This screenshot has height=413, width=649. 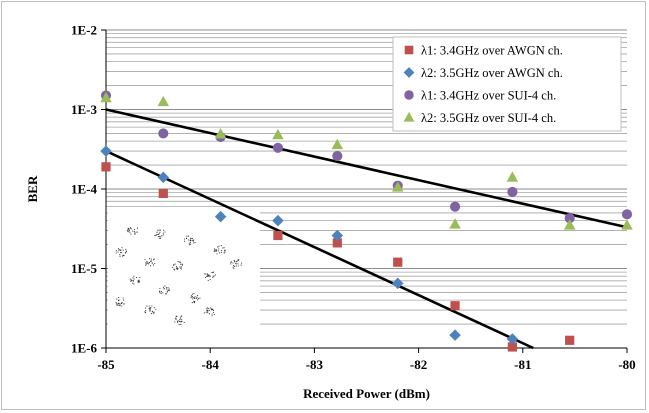 What do you see at coordinates (409, 72) in the screenshot?
I see `legend-marker-diamond` at bounding box center [409, 72].